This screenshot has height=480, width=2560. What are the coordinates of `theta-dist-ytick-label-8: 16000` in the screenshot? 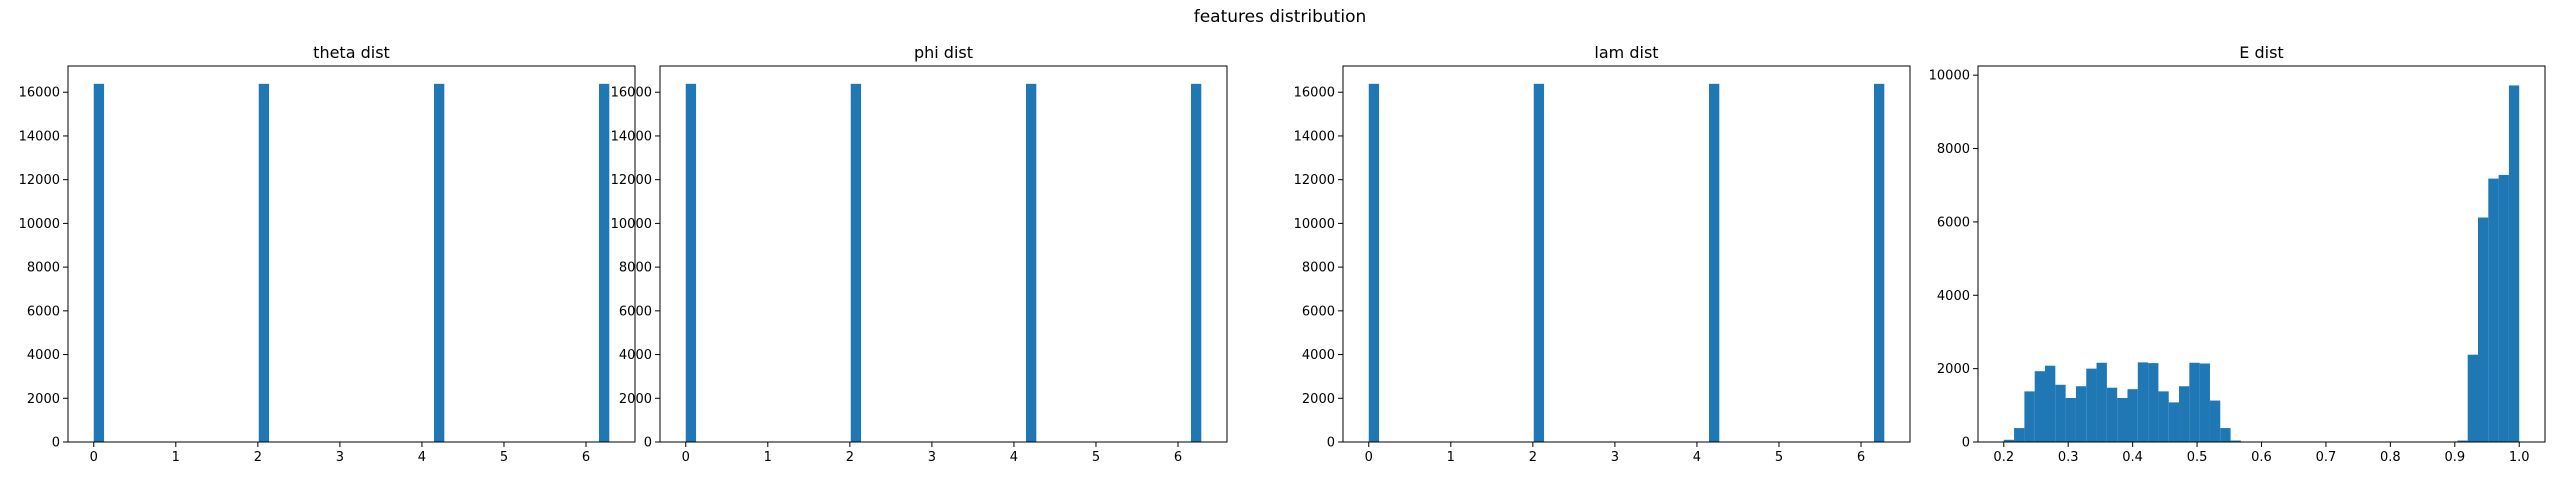 It's located at (39, 93).